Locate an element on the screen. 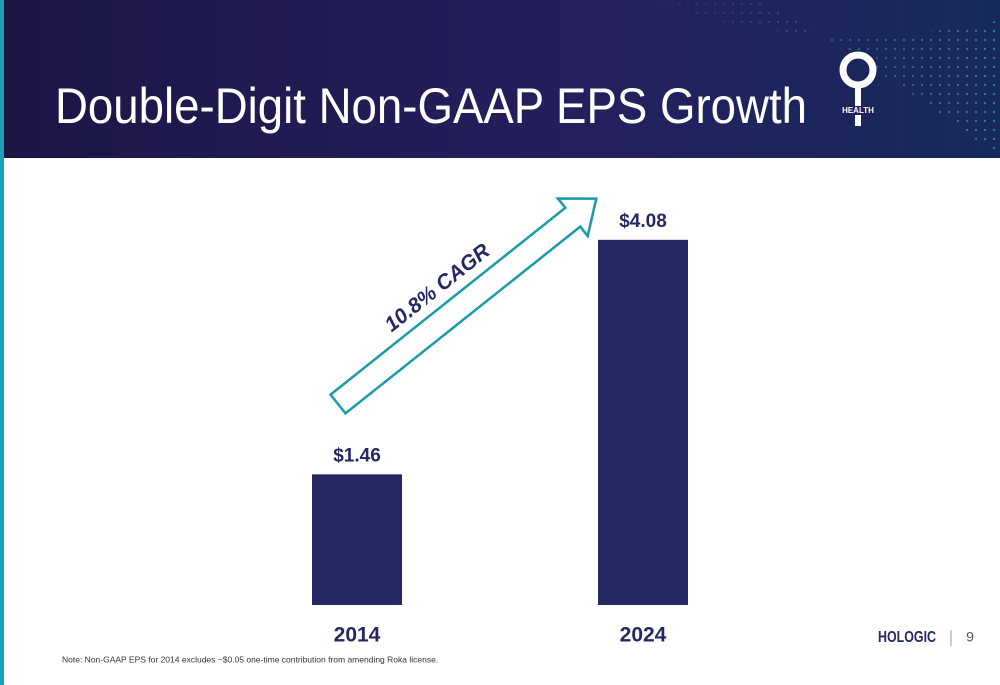  left-edge is located at coordinates (2, 342).